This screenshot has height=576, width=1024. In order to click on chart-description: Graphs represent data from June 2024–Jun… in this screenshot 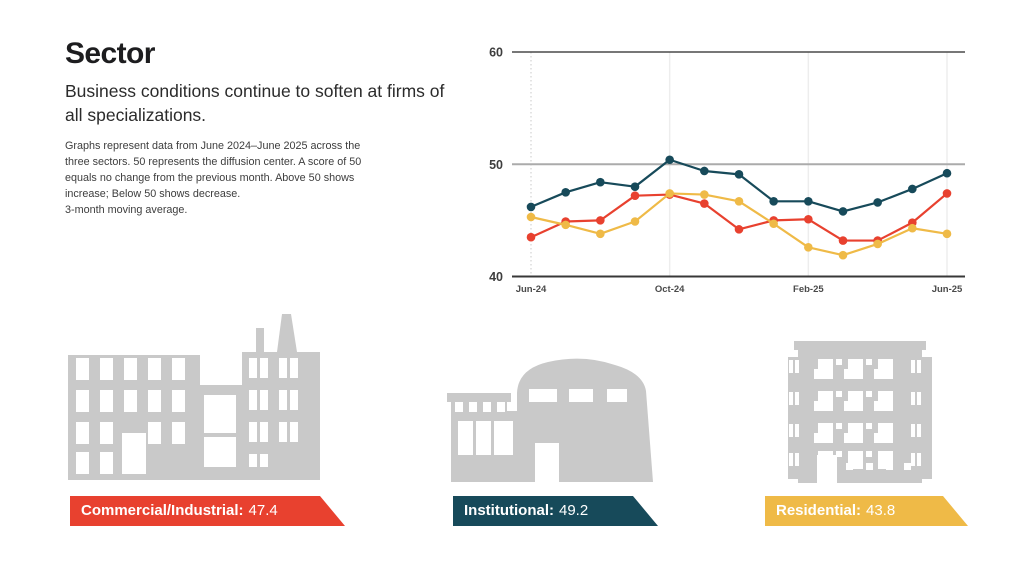, I will do `click(213, 170)`.